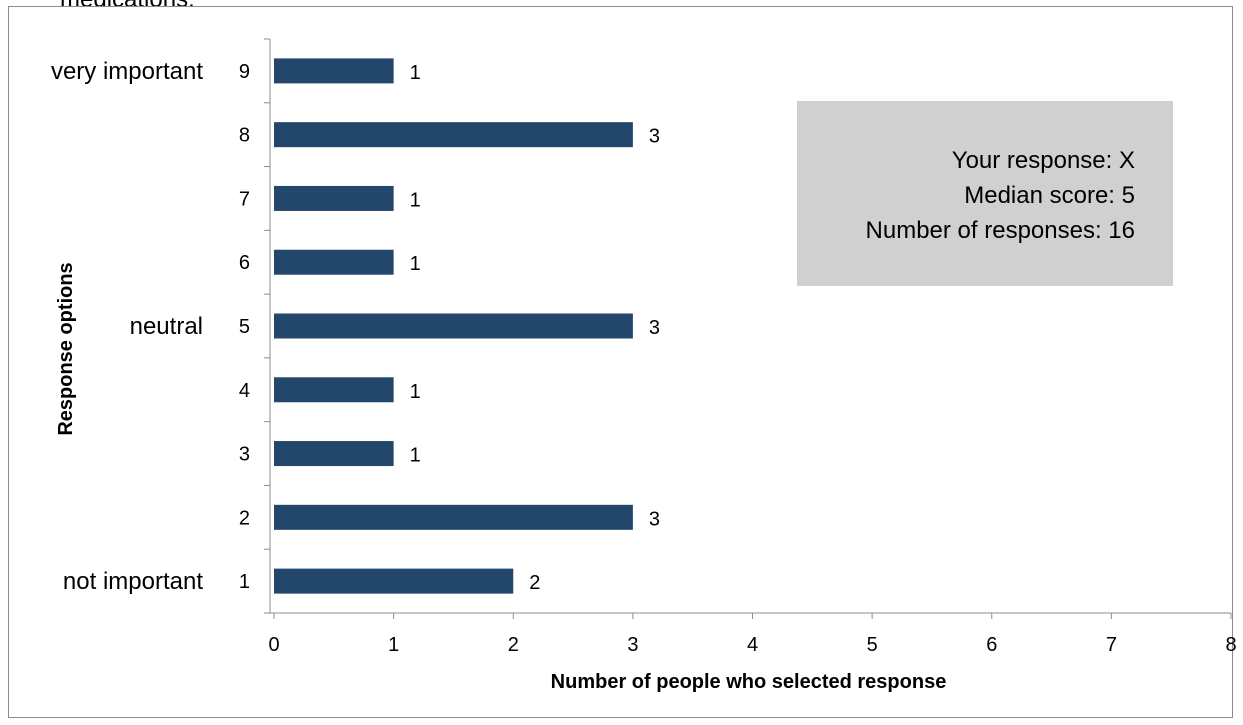 The image size is (1243, 725). Describe the element at coordinates (166, 326) in the screenshot. I see `category-annotation: neutral` at that location.